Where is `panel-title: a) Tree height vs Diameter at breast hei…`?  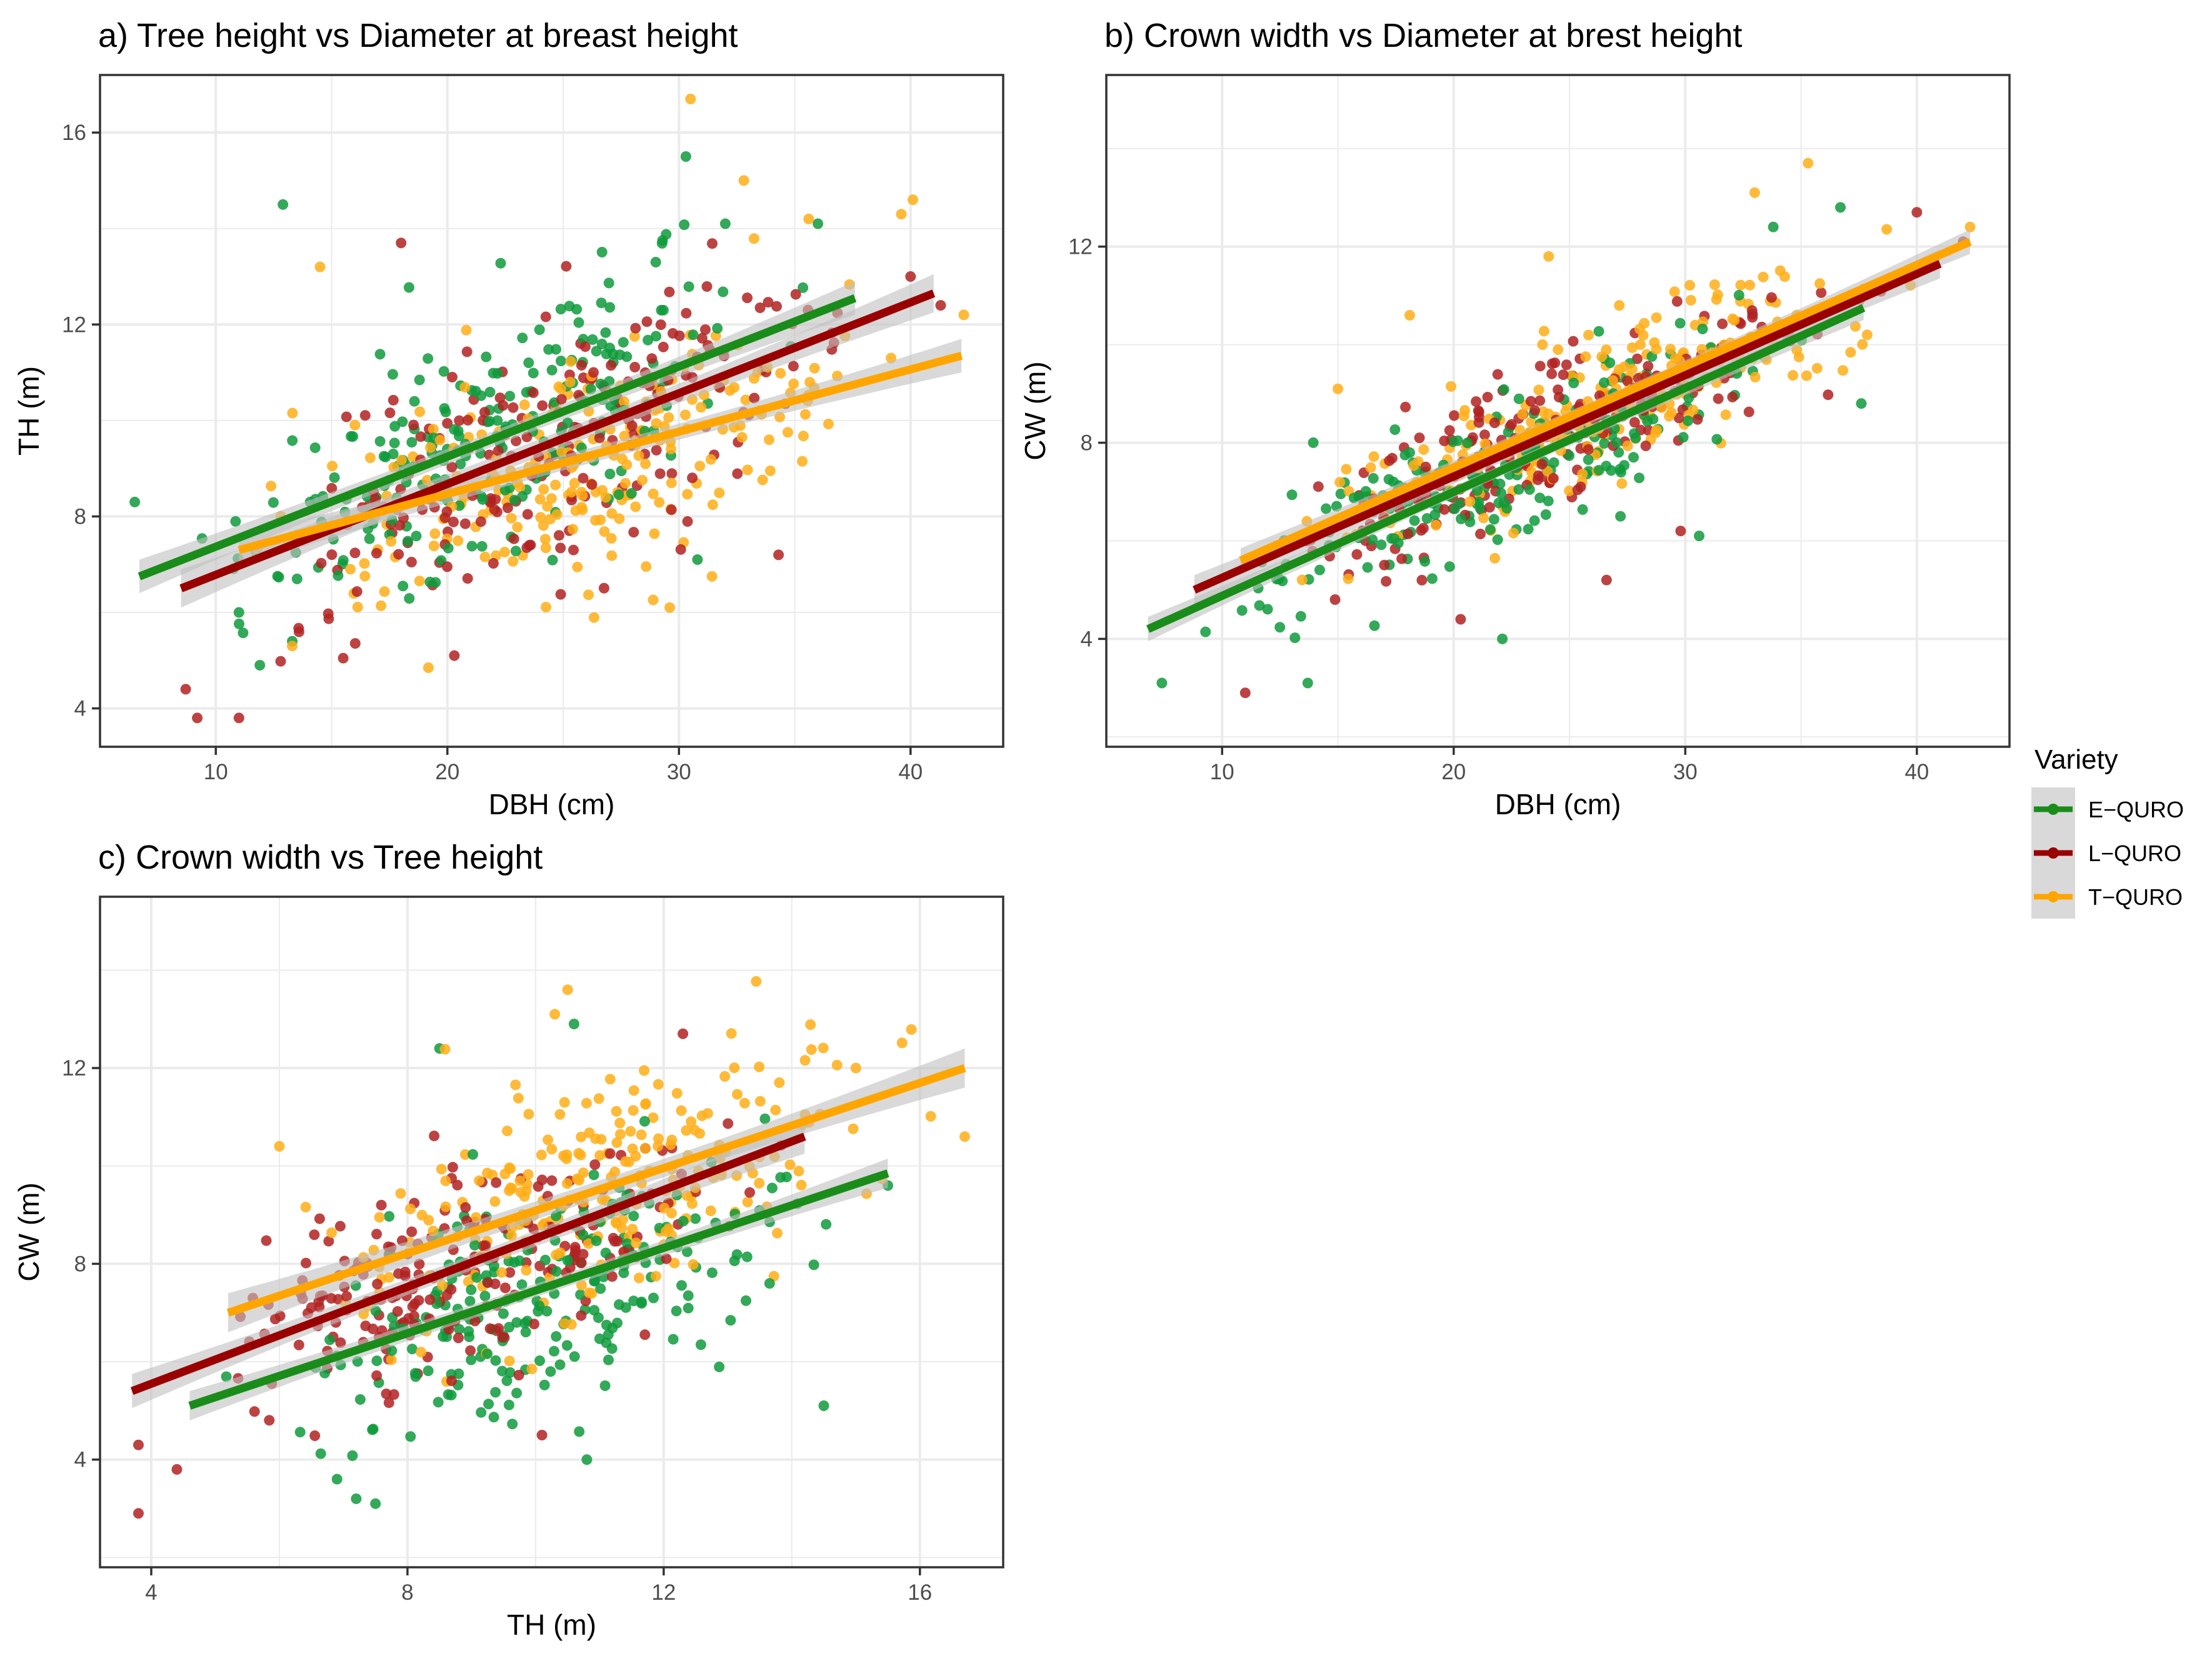
panel-title: a) Tree height vs Diameter at breast hei… is located at coordinates (418, 35).